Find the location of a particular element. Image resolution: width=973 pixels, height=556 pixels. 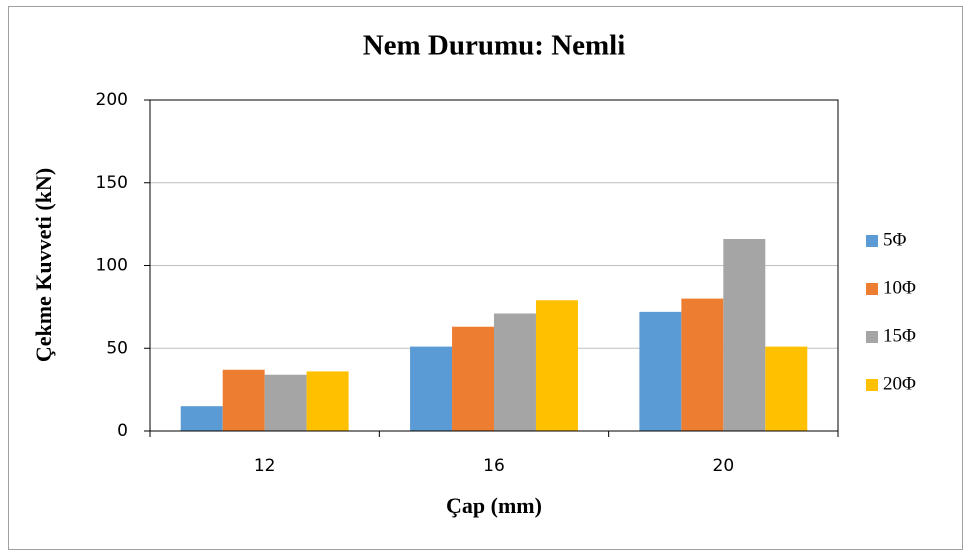

legend-label: 15Φ is located at coordinates (899, 335).